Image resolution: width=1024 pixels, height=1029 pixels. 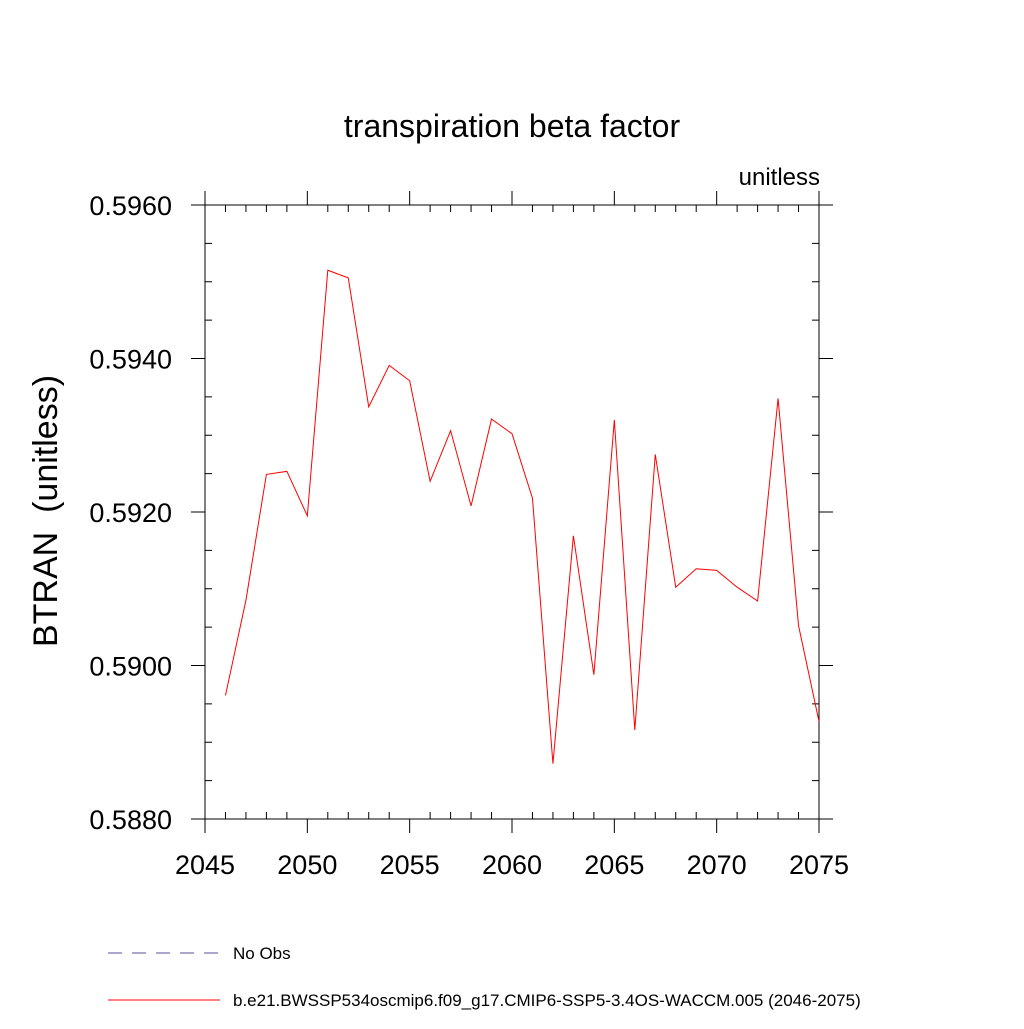 I want to click on x-tick-label: 2065, so click(x=614, y=865).